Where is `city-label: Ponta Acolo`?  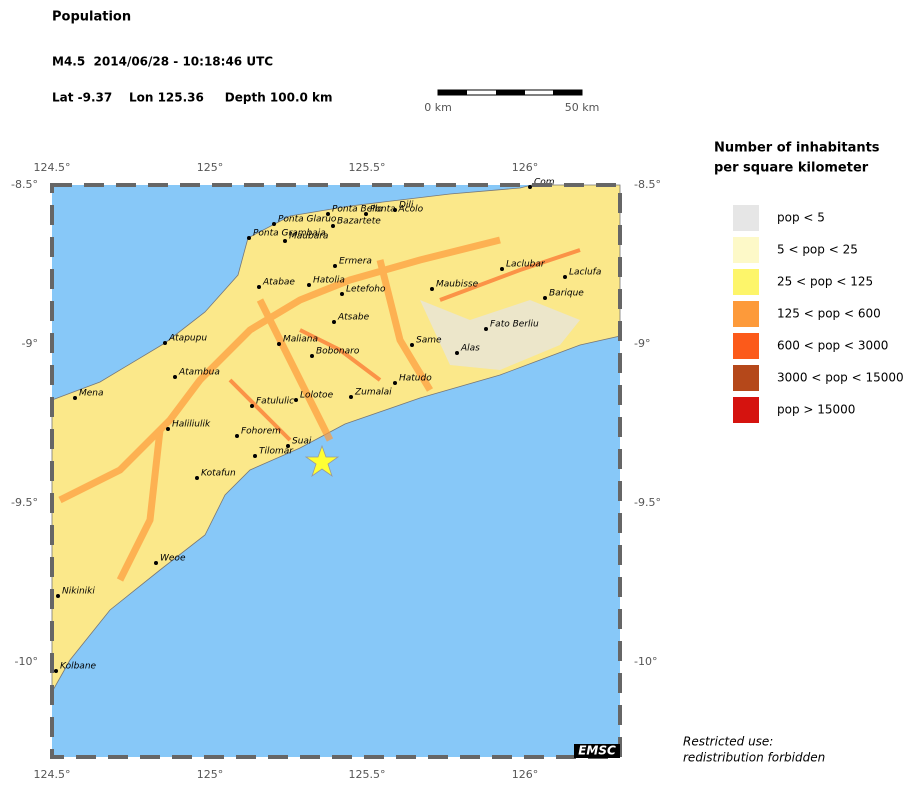
city-label: Ponta Acolo is located at coordinates (397, 210).